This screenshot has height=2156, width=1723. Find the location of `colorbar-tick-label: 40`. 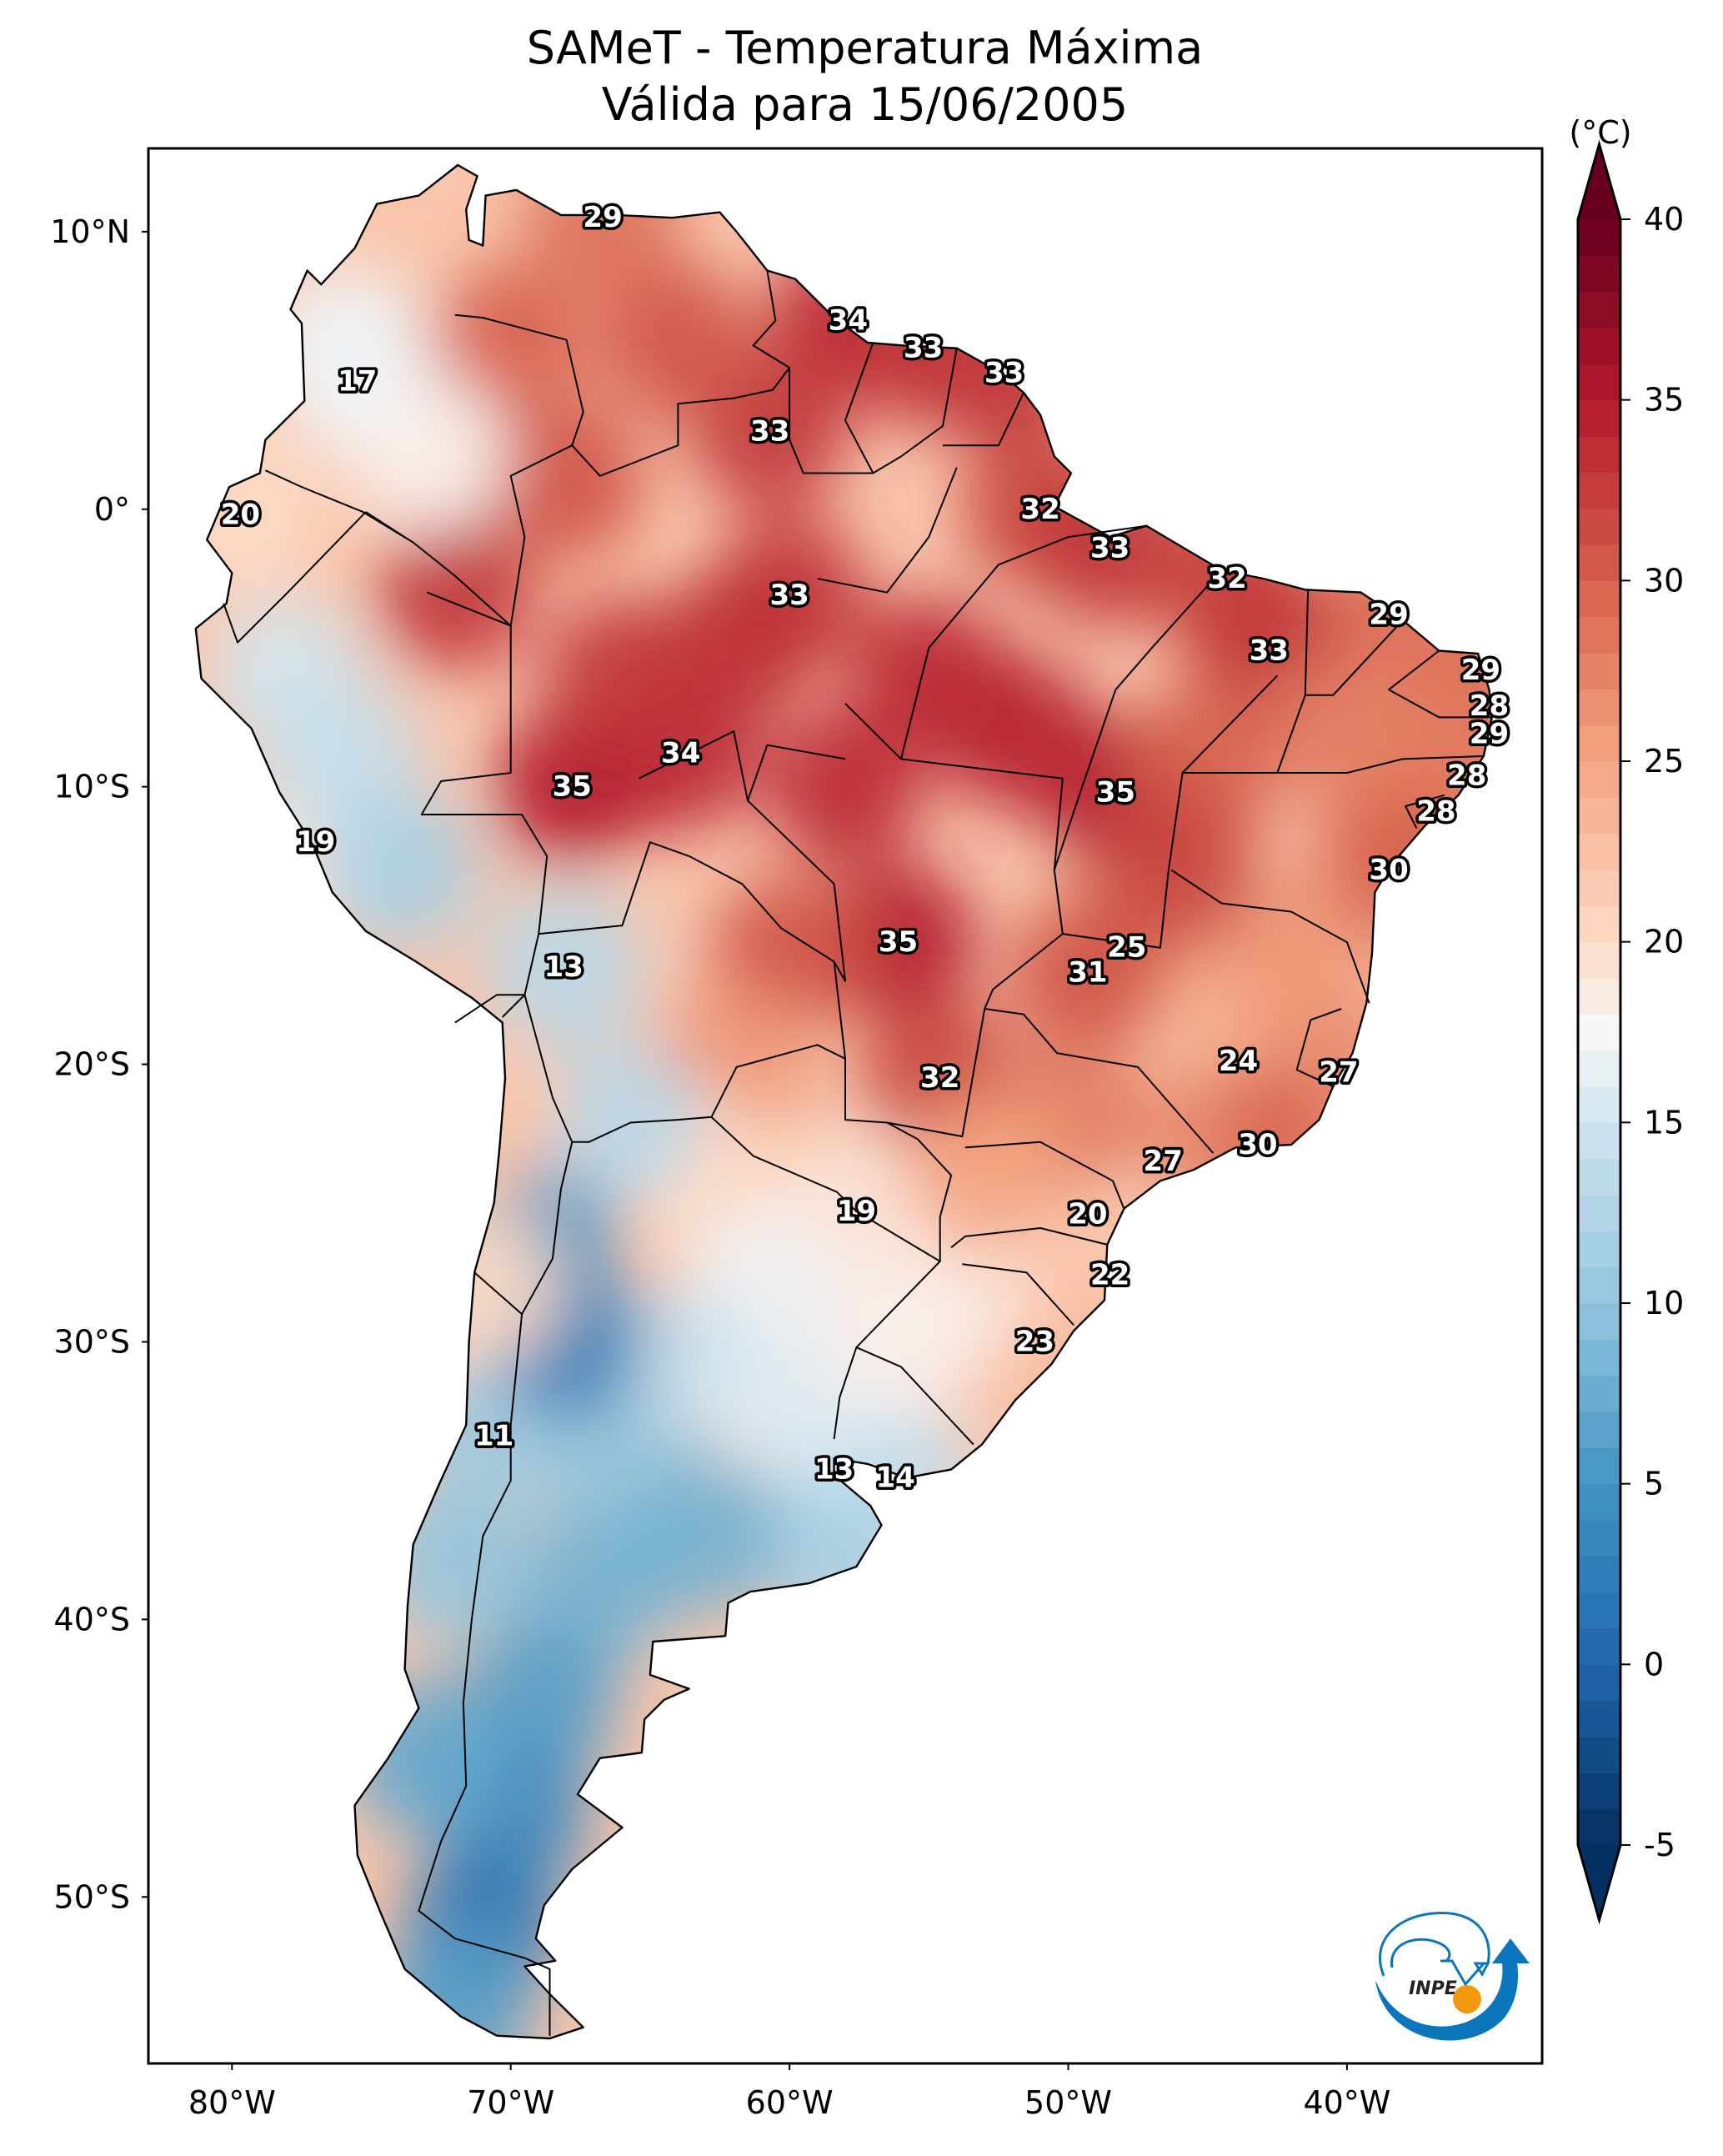

colorbar-tick-label: 40 is located at coordinates (1664, 220).